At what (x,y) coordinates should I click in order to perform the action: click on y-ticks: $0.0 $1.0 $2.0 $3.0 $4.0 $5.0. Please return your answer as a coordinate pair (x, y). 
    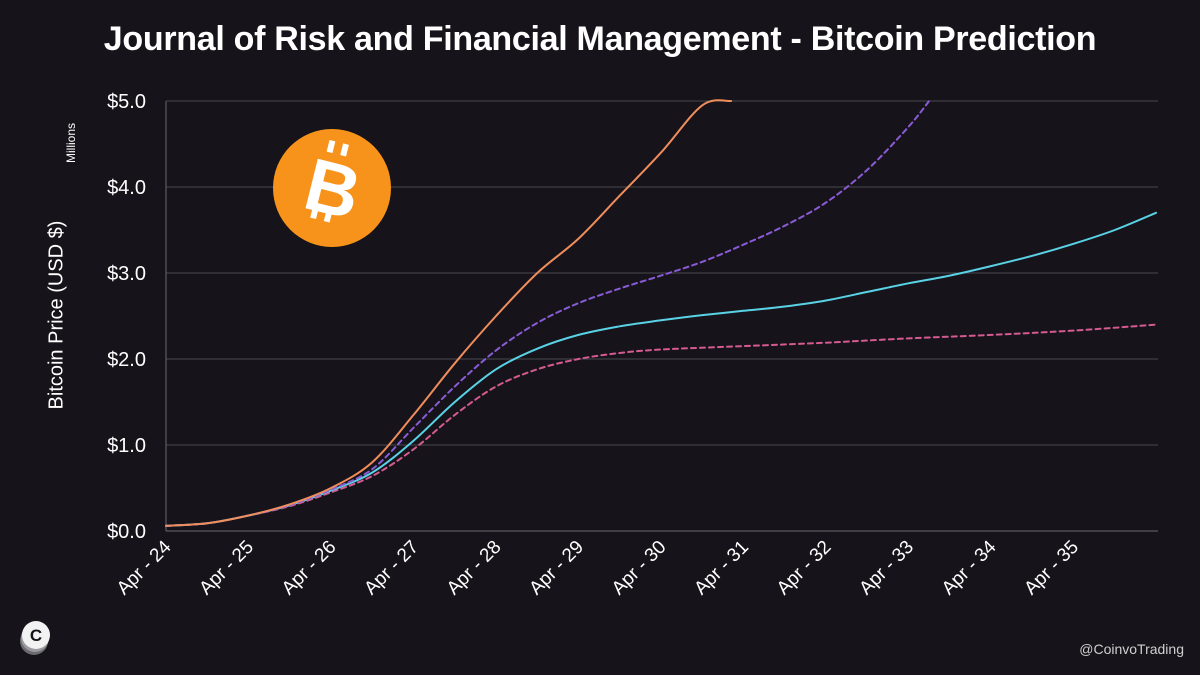
    Looking at the image, I should click on (126, 317).